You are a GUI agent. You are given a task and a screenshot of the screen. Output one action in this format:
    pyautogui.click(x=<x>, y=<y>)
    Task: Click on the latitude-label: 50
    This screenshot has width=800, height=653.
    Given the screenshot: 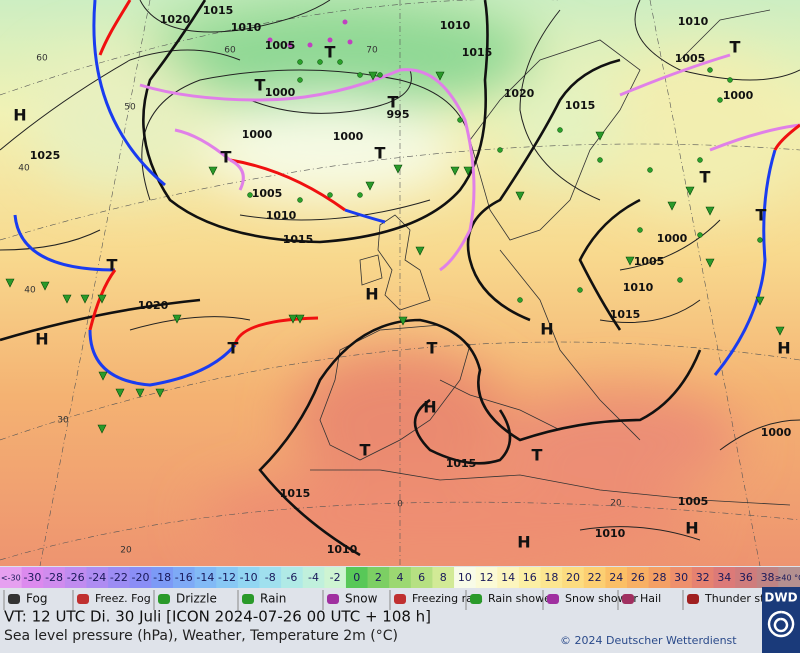 What is the action you would take?
    pyautogui.click(x=130, y=108)
    